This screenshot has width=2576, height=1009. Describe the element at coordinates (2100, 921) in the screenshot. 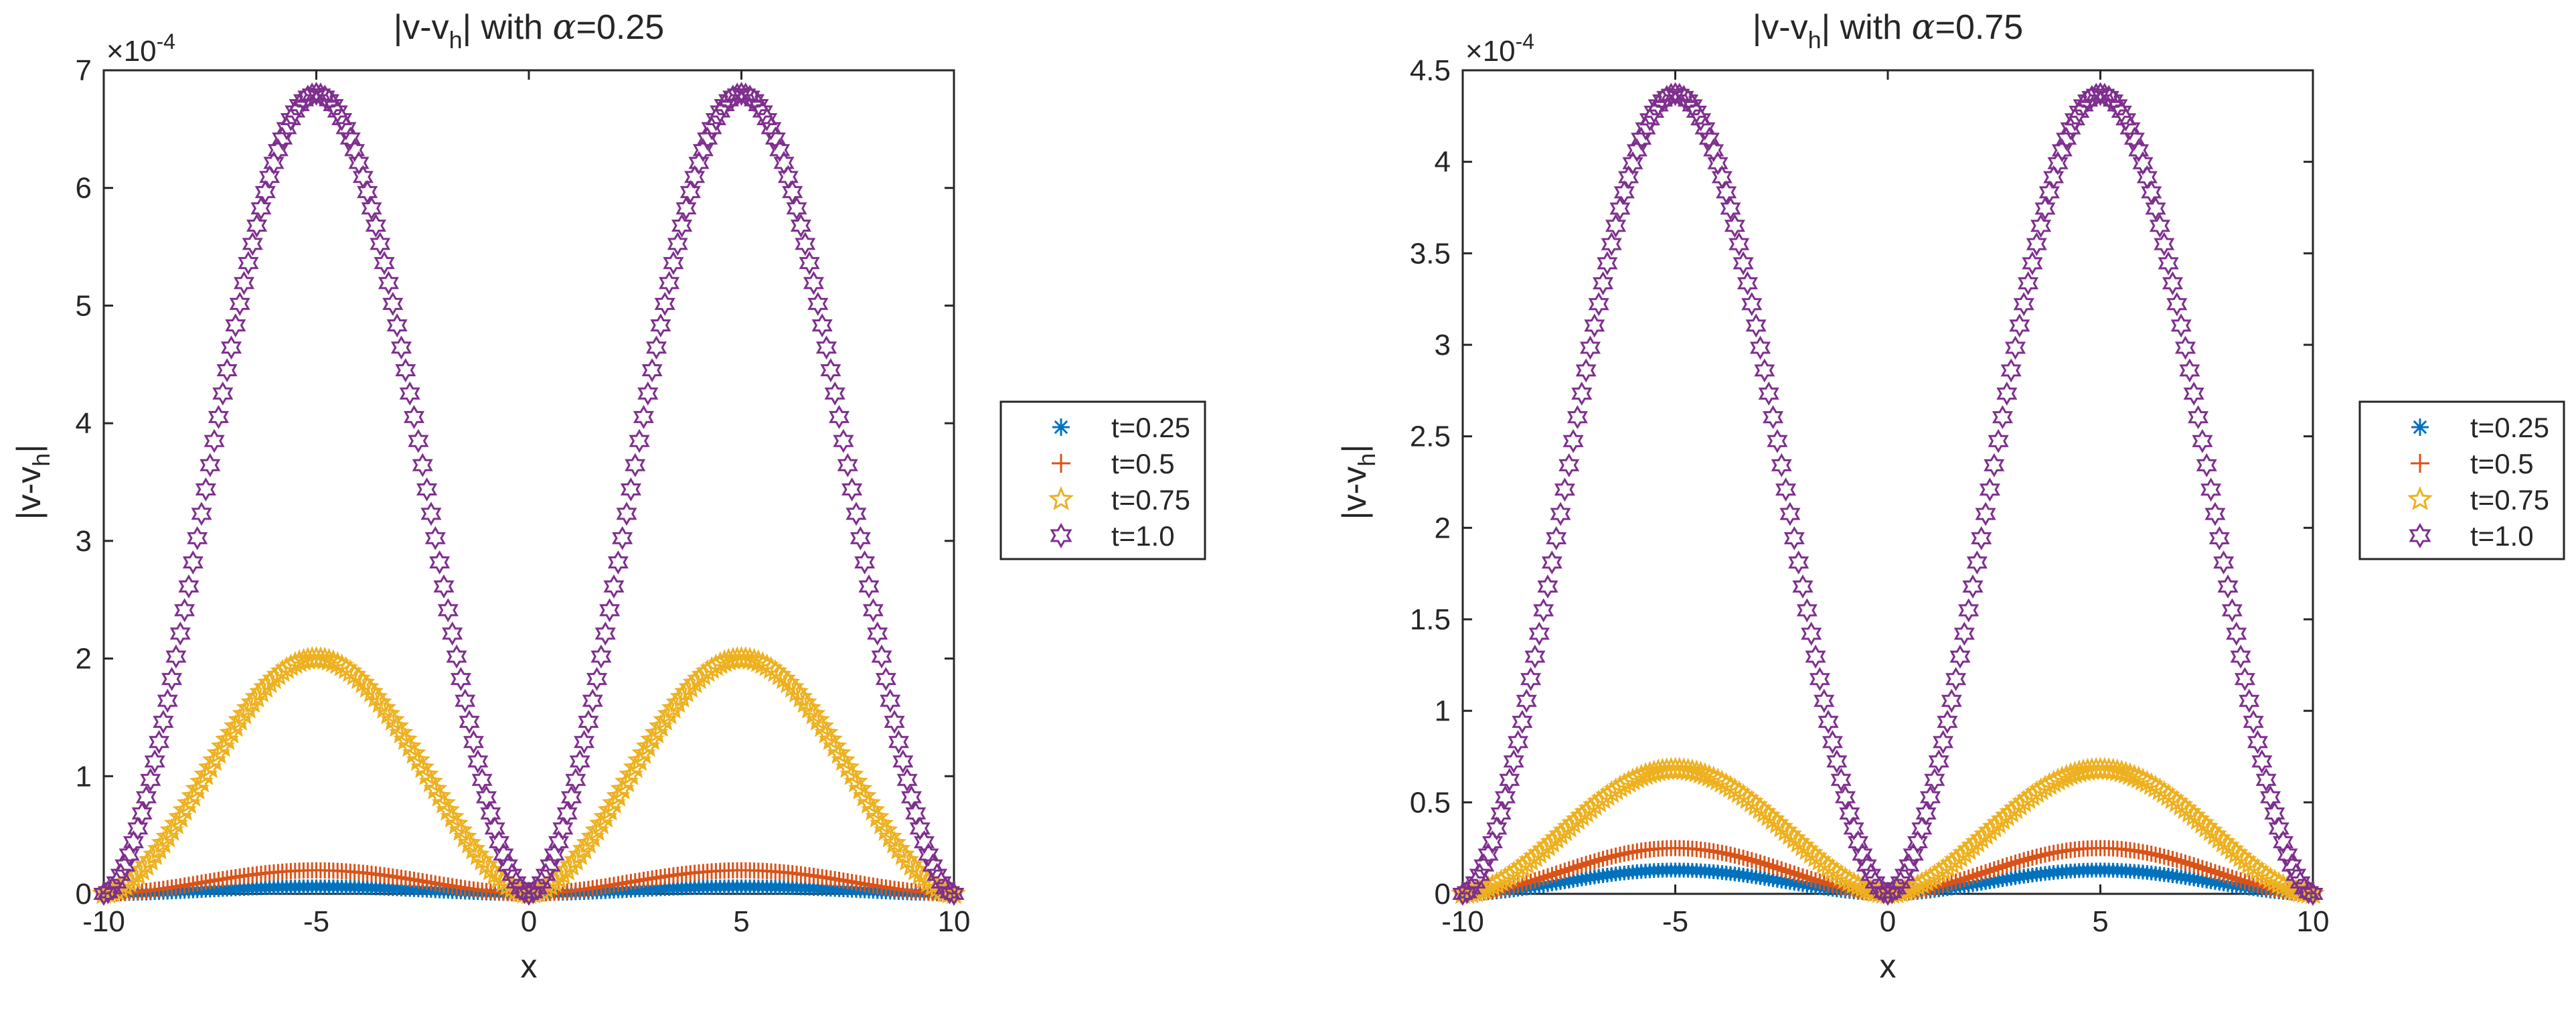

I see `x-tick-label: 5` at that location.